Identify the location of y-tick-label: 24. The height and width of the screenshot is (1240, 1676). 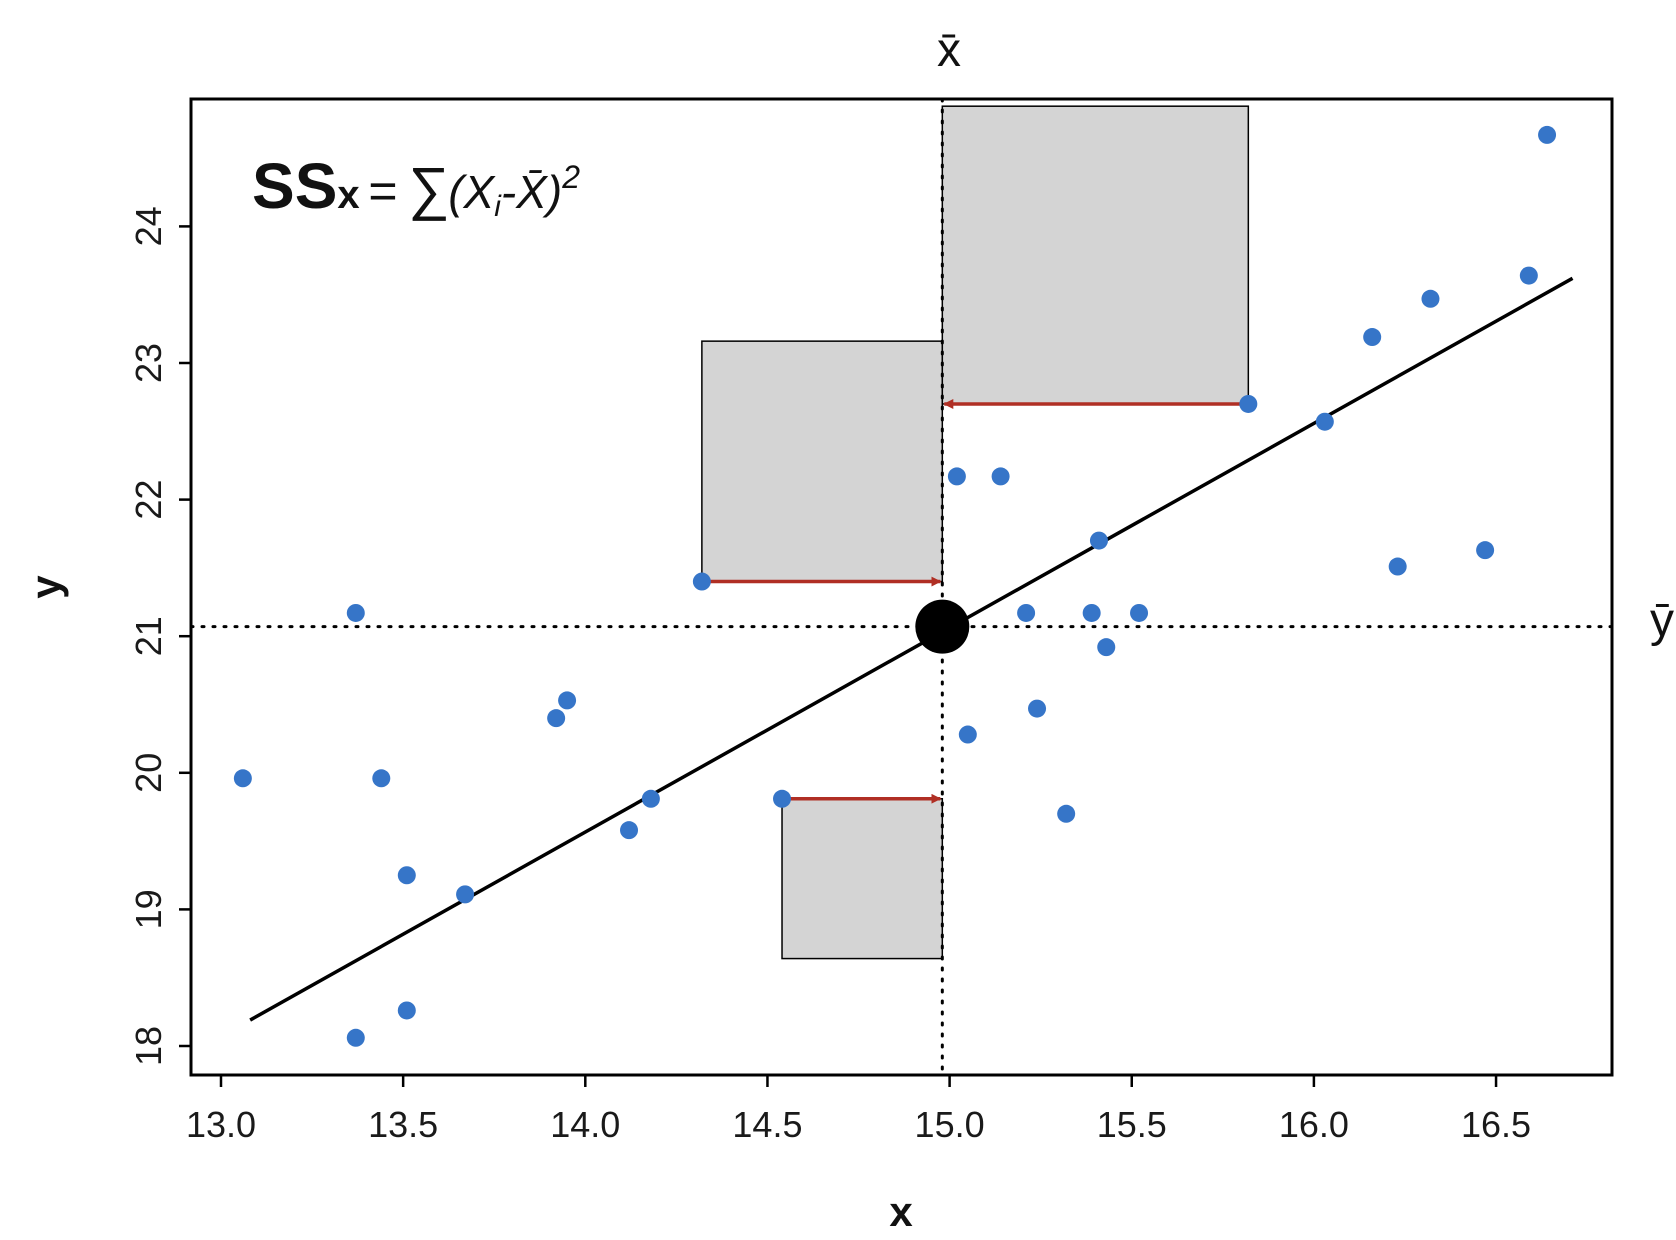
(148, 226).